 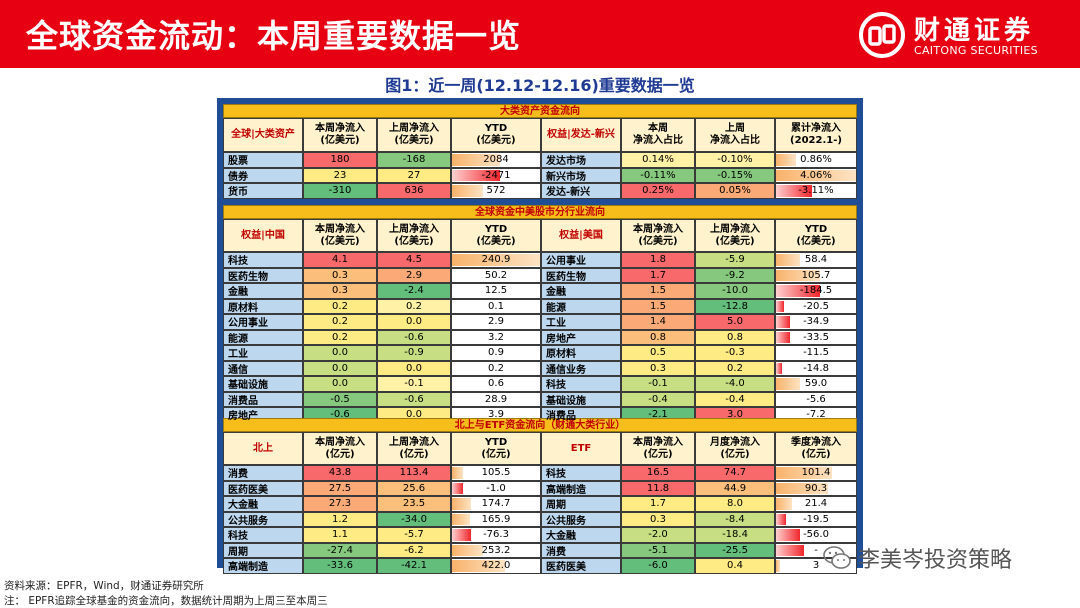 What do you see at coordinates (658, 504) in the screenshot?
I see `cell-value: 1.7` at bounding box center [658, 504].